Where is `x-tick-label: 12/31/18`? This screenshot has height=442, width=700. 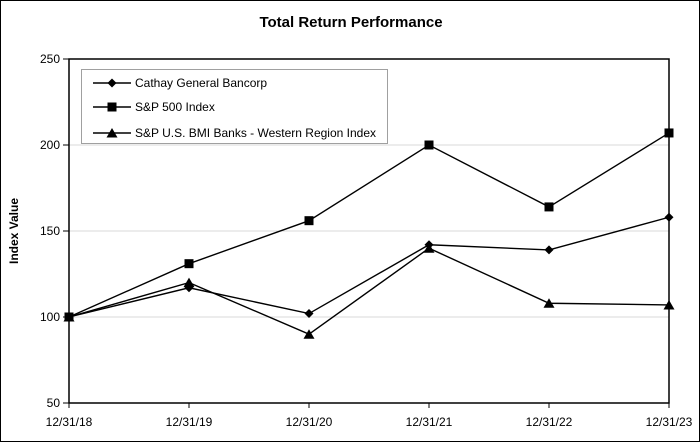
x-tick-label: 12/31/18 is located at coordinates (69, 422).